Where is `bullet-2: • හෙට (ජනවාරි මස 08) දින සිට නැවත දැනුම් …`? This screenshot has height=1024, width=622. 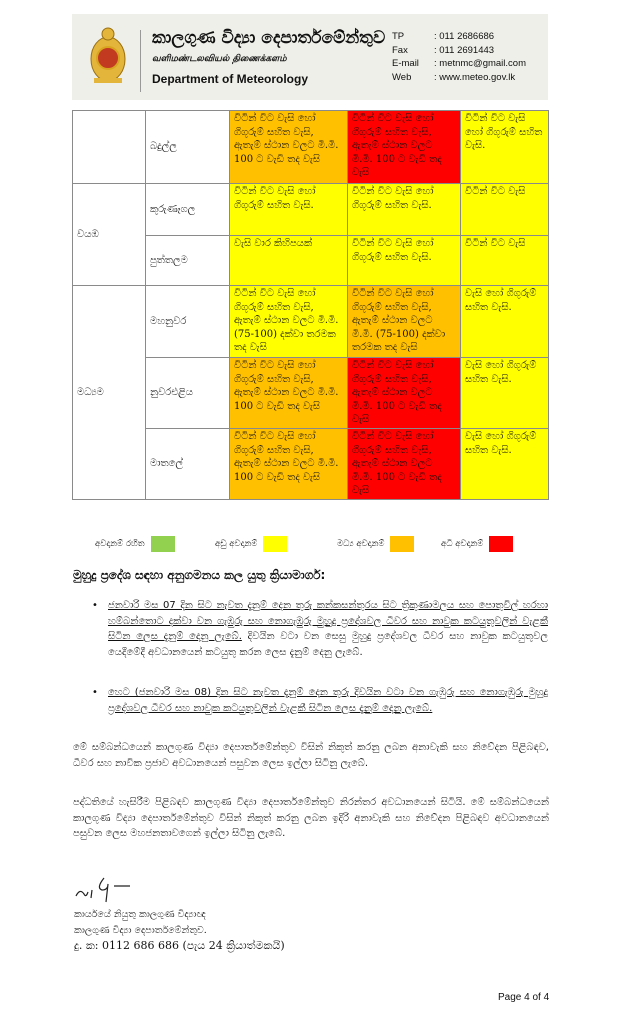 bullet-2: • හෙට (ජනවාරි මස 08) දින සිට නැවත දැනුම් … is located at coordinates (320, 700).